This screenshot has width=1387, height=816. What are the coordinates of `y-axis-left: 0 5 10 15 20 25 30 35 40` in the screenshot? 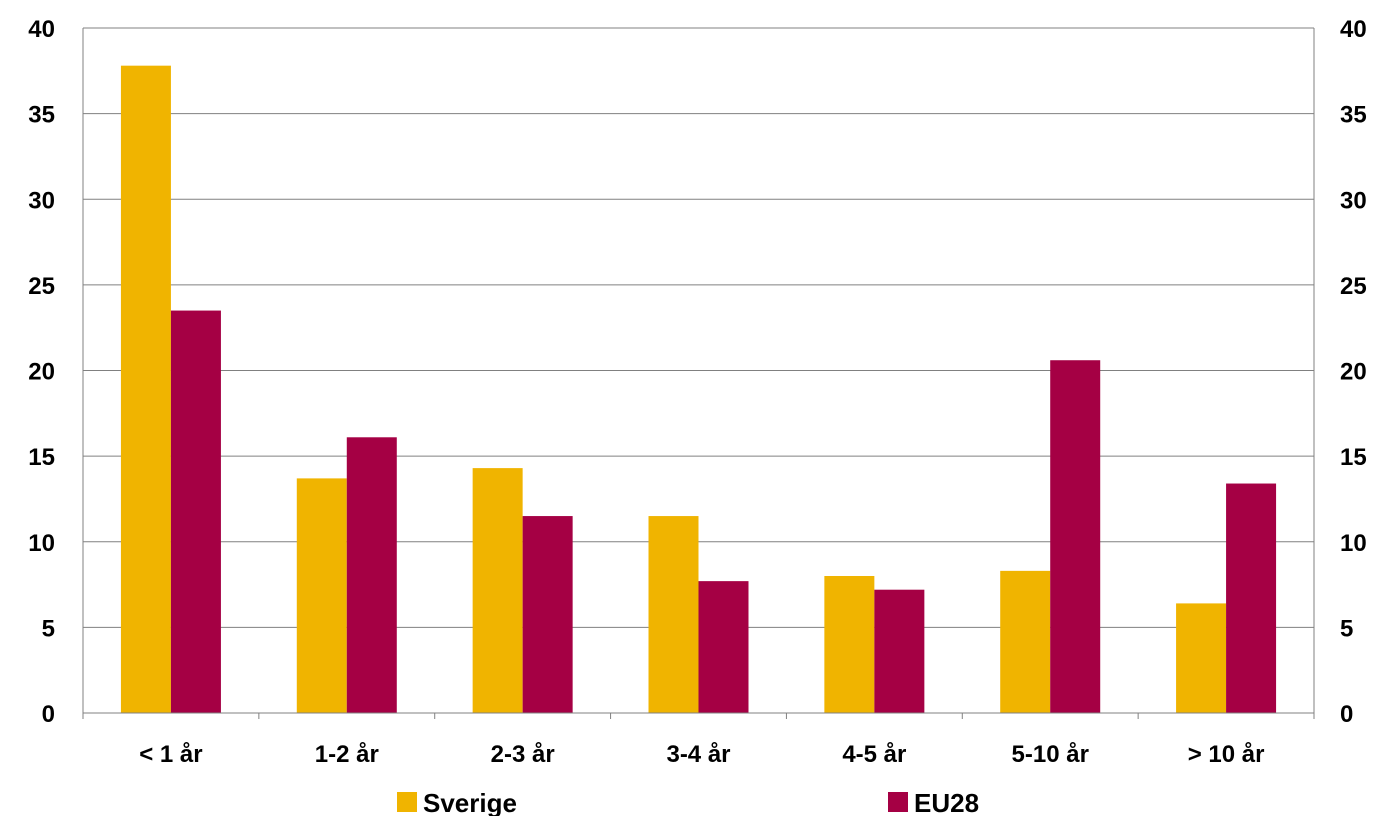 It's located at (41, 372).